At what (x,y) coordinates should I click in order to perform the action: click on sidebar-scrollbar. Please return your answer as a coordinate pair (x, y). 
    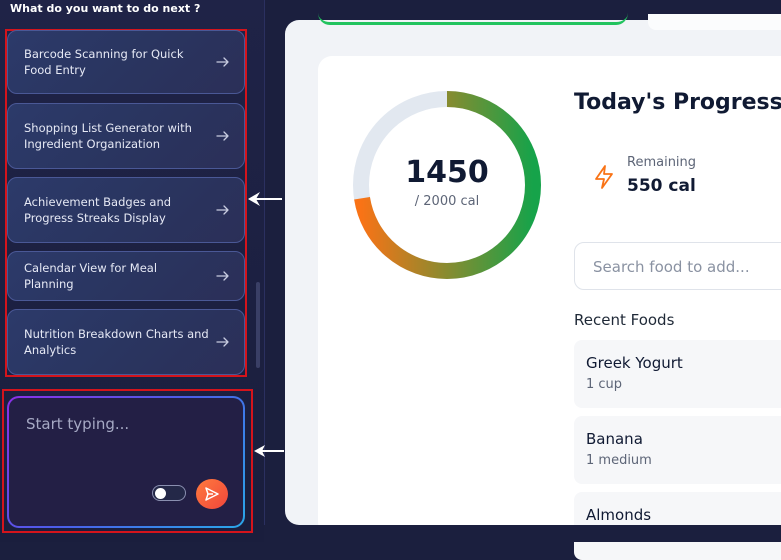
    Looking at the image, I should click on (258, 325).